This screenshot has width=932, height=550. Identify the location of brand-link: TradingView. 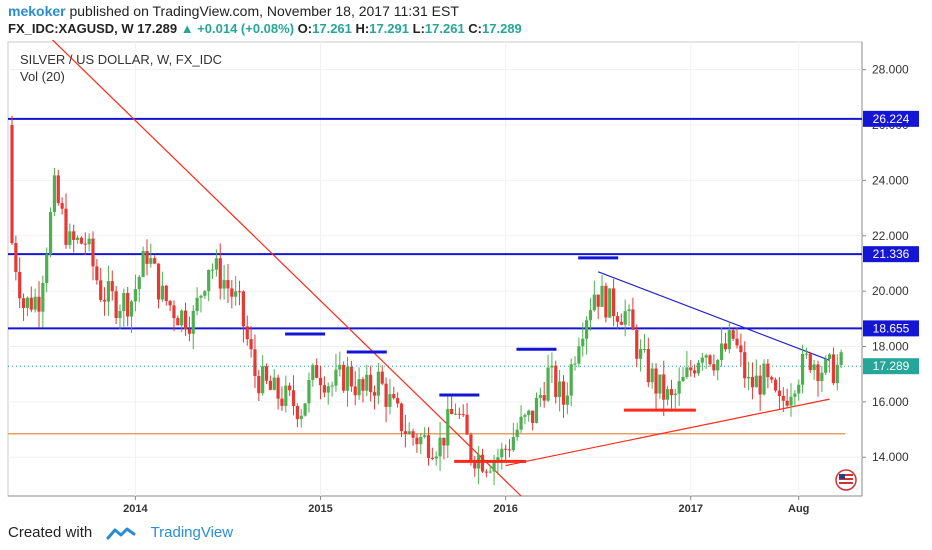
(192, 532).